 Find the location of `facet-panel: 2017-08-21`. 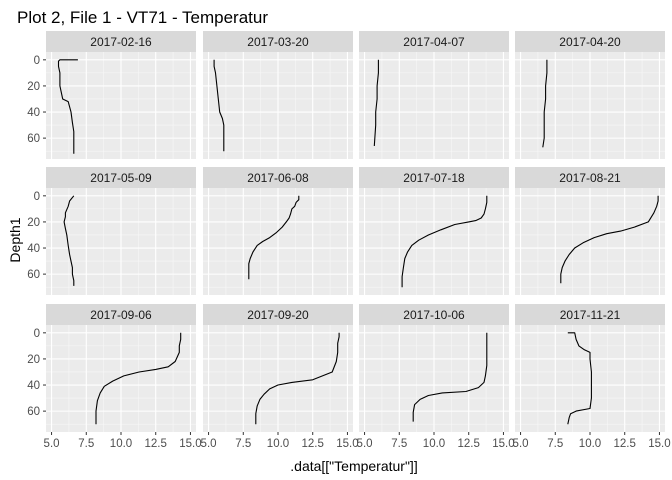

facet-panel: 2017-08-21 is located at coordinates (590, 231).